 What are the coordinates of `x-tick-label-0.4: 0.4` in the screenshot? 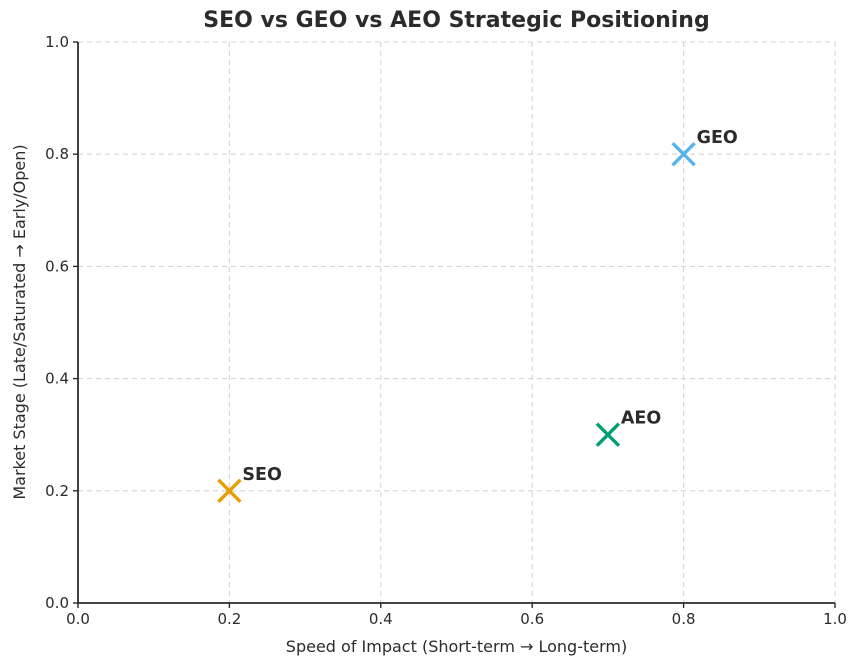 It's located at (381, 619).